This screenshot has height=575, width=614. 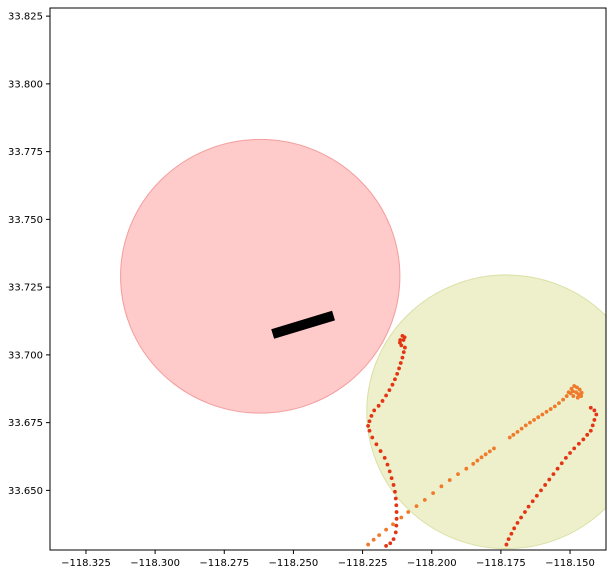 What do you see at coordinates (86, 563) in the screenshot?
I see `x-tick-label: −118.325` at bounding box center [86, 563].